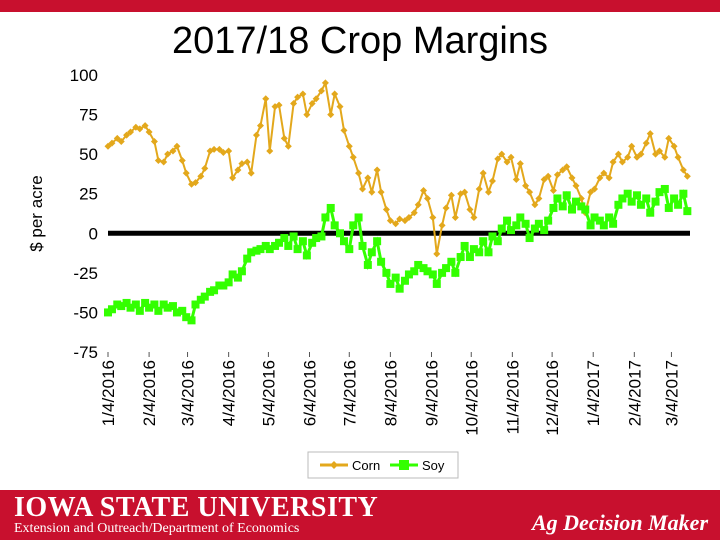 This screenshot has height=540, width=720. Describe the element at coordinates (108, 393) in the screenshot. I see `x-tick-label: 1/4/2016` at that location.